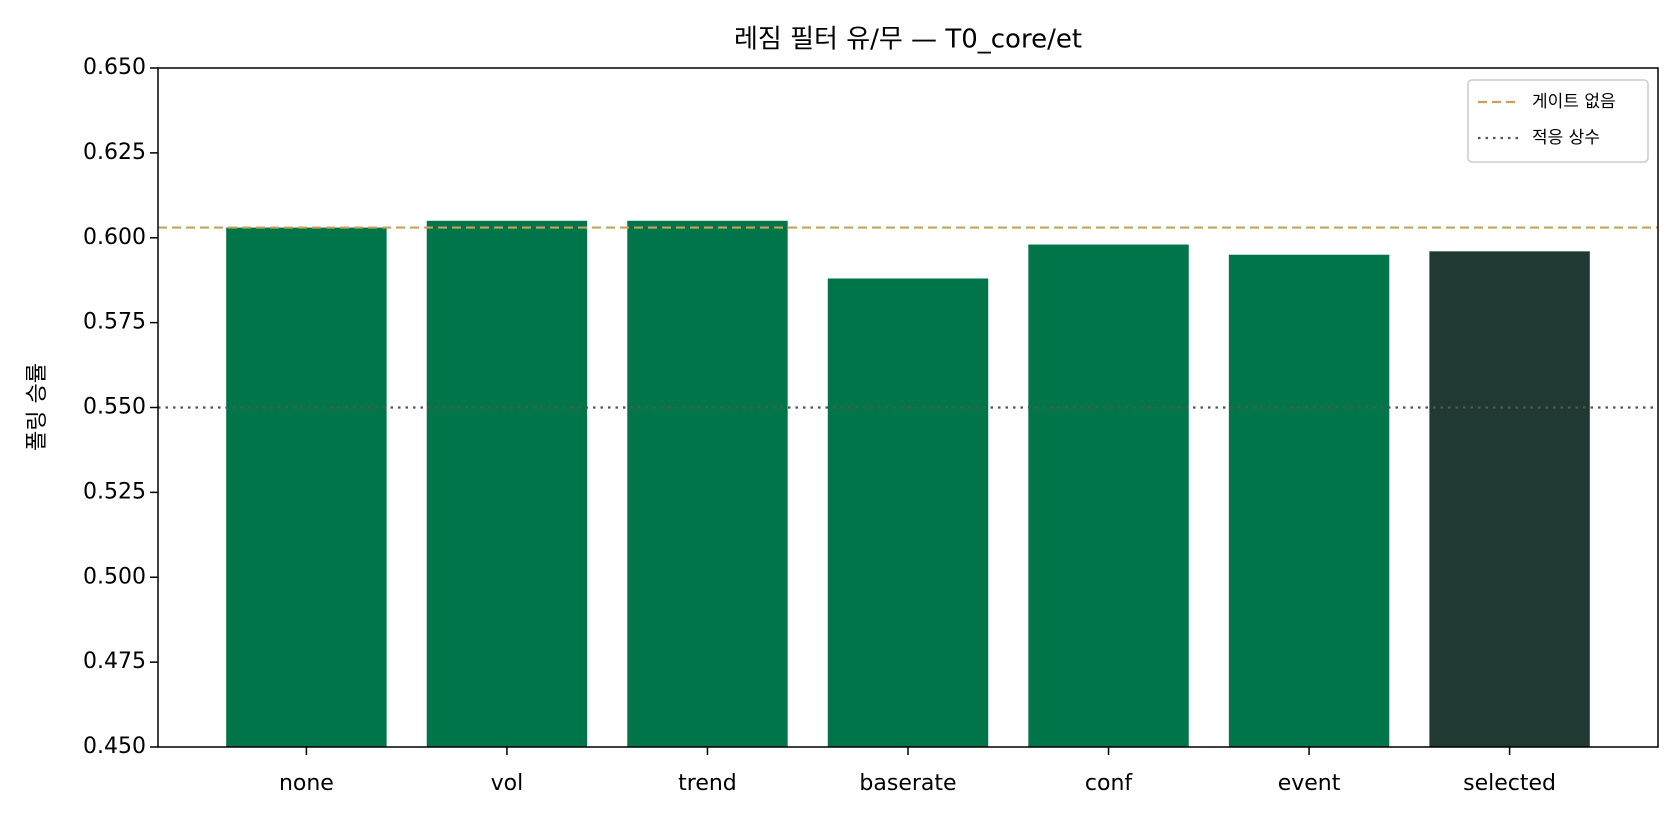 This screenshot has height=820, width=1680. I want to click on x-tick-label: baserate, so click(907, 783).